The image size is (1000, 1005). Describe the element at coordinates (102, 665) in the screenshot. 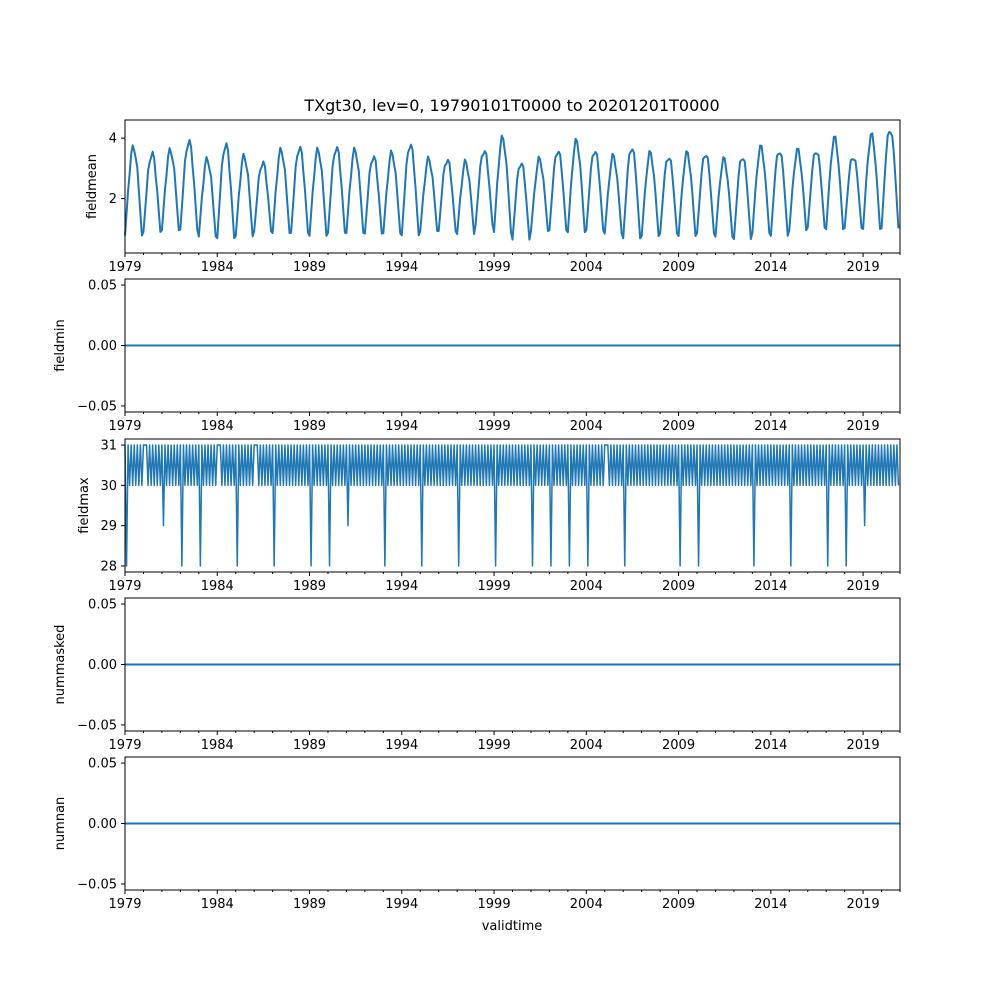

I see `y-tick-label-nummasked: 0.00` at that location.